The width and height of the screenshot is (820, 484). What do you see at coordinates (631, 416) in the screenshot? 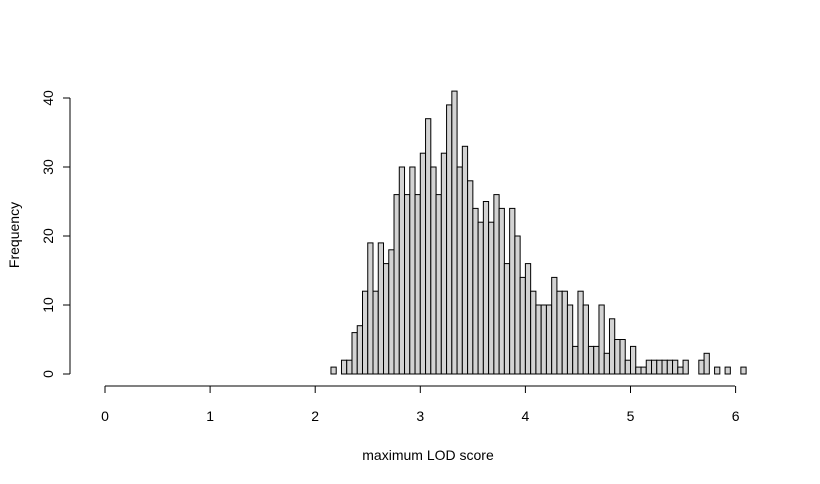
I see `x-tick-label: 5` at bounding box center [631, 416].